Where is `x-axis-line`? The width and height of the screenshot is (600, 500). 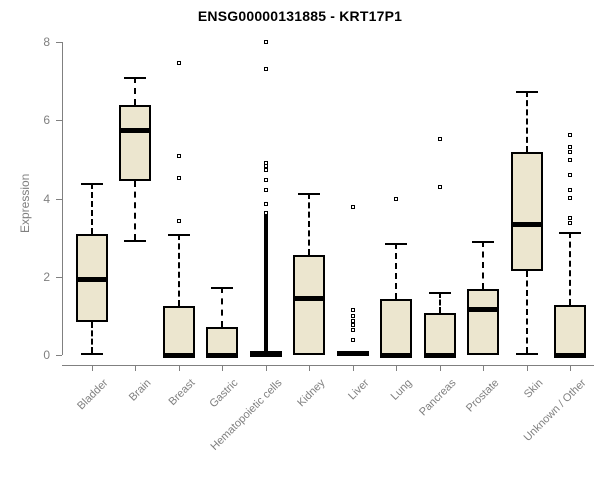 x-axis-line is located at coordinates (328, 365).